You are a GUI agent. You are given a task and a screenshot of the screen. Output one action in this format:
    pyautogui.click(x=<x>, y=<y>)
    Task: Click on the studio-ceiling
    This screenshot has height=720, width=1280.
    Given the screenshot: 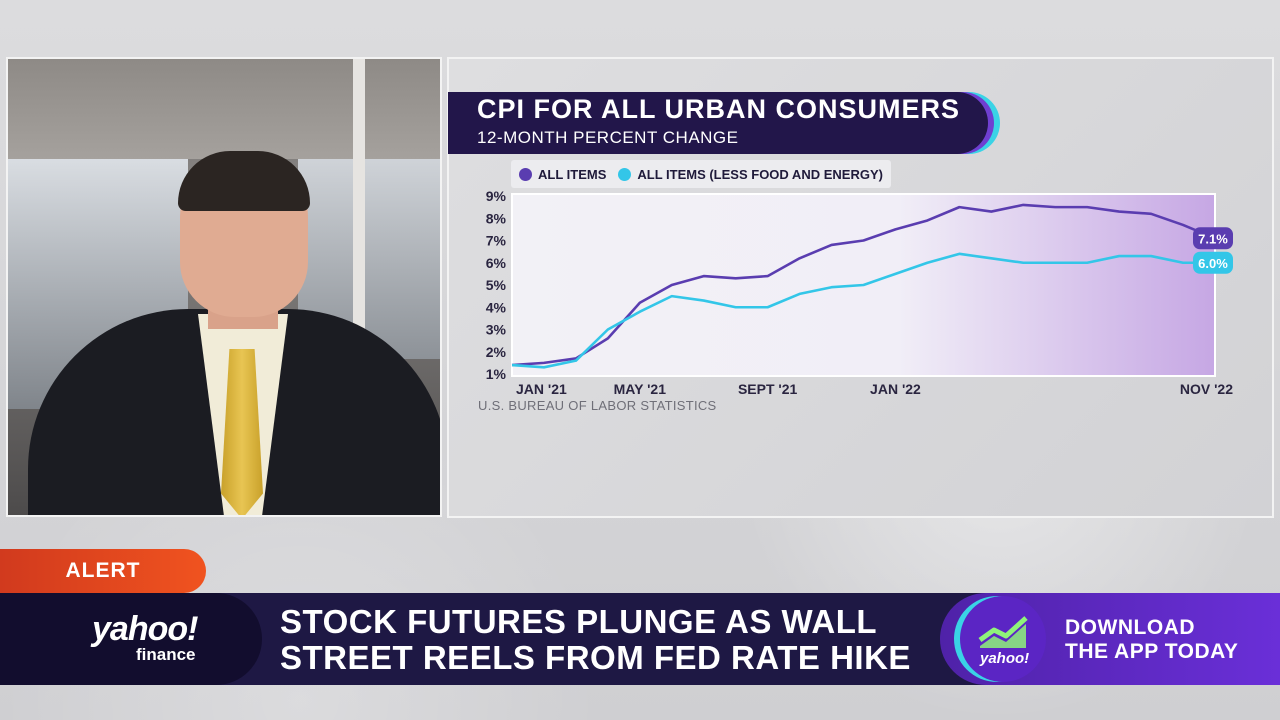 What is the action you would take?
    pyautogui.click(x=224, y=109)
    